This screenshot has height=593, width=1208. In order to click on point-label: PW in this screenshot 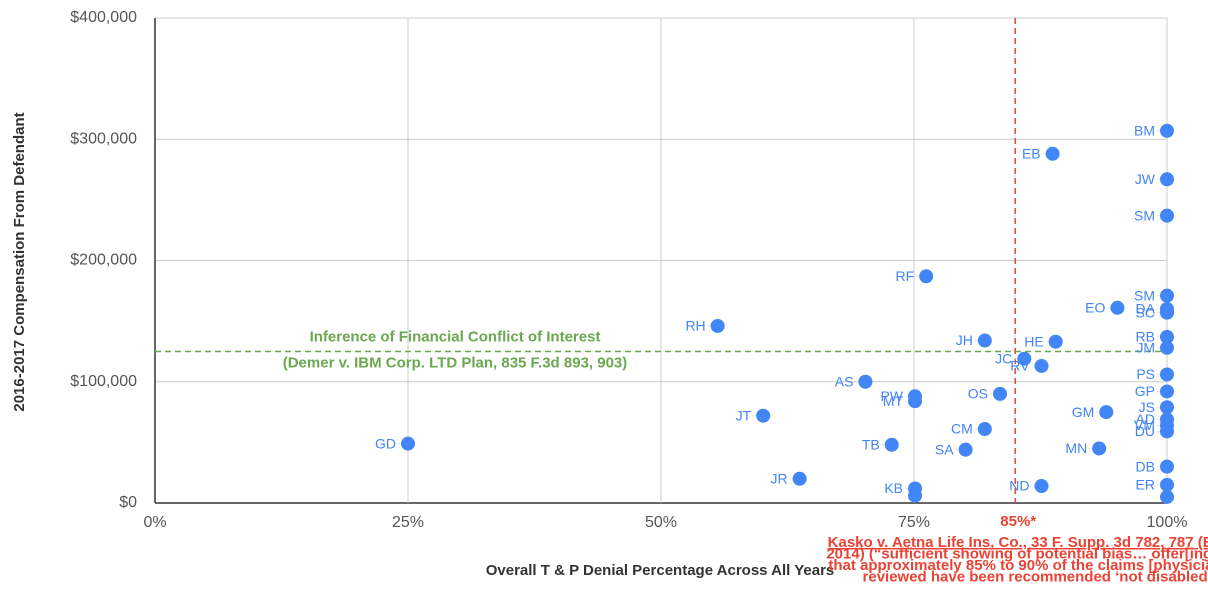, I will do `click(891, 396)`.